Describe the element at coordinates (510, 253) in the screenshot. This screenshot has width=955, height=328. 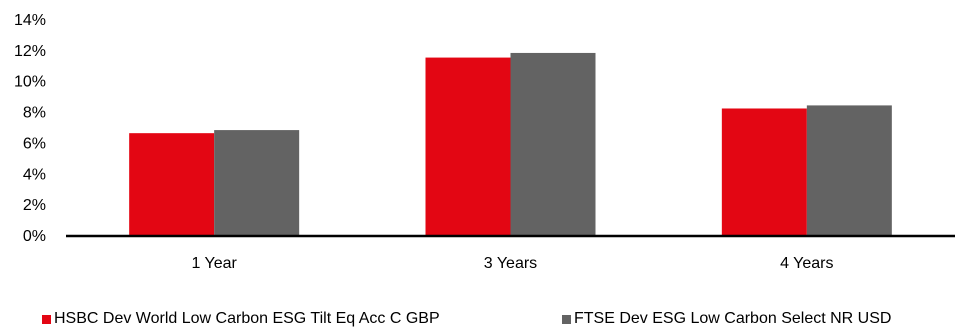
I see `x-axis: 1 Year 3 Years 4 Years` at that location.